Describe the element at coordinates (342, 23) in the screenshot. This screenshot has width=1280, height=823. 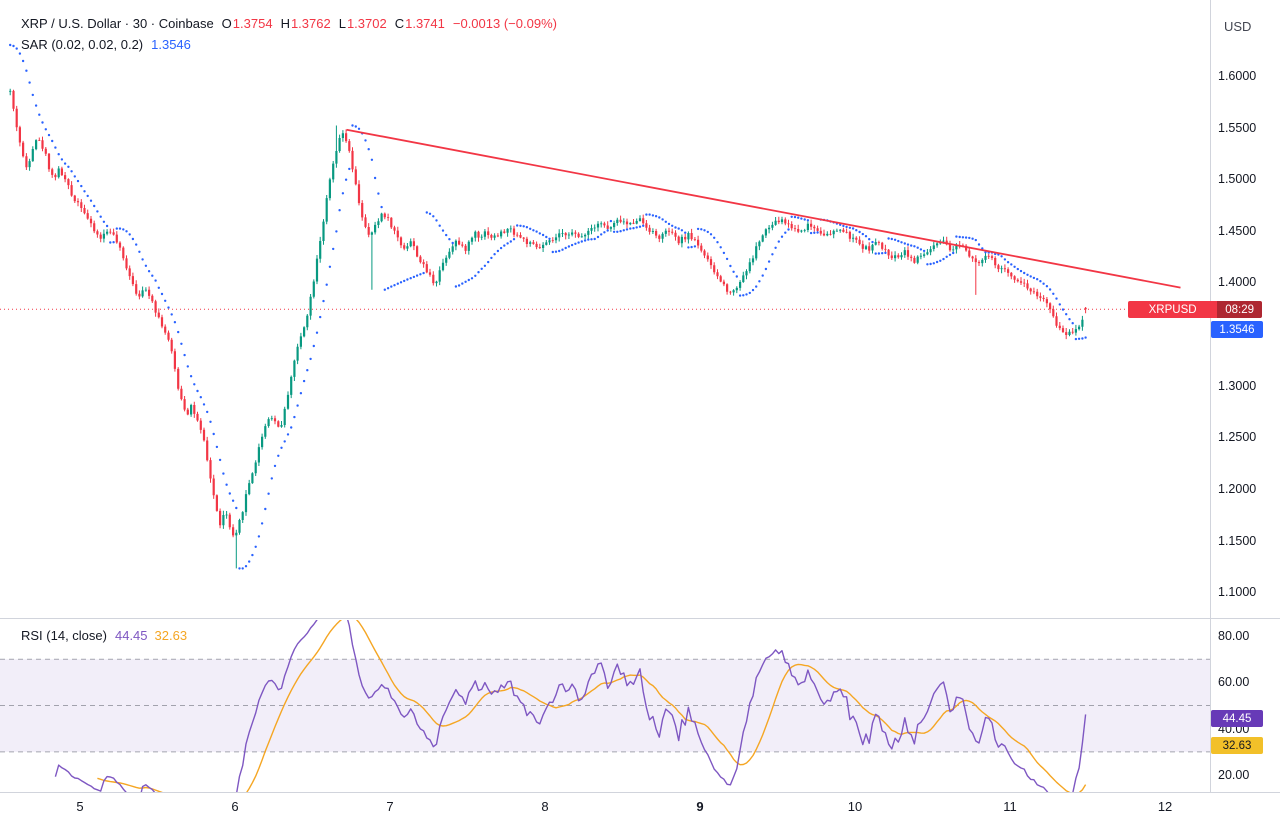
I see `low-label: L` at that location.